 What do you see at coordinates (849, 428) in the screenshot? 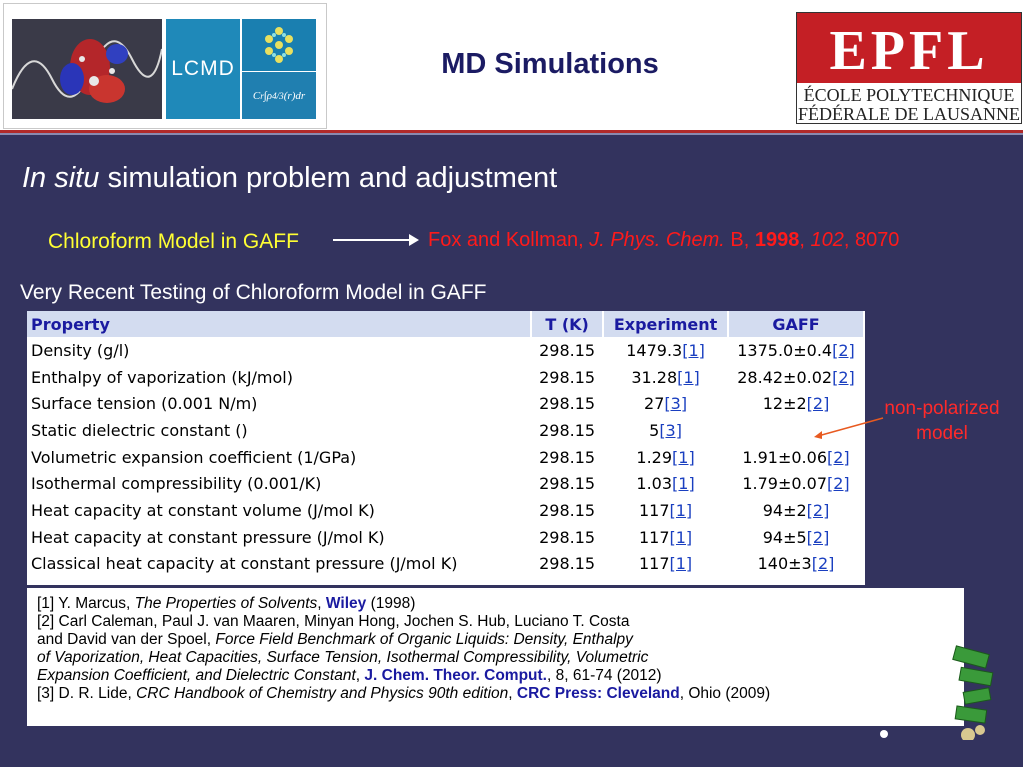
I see `annotation-arrow-icon` at bounding box center [849, 428].